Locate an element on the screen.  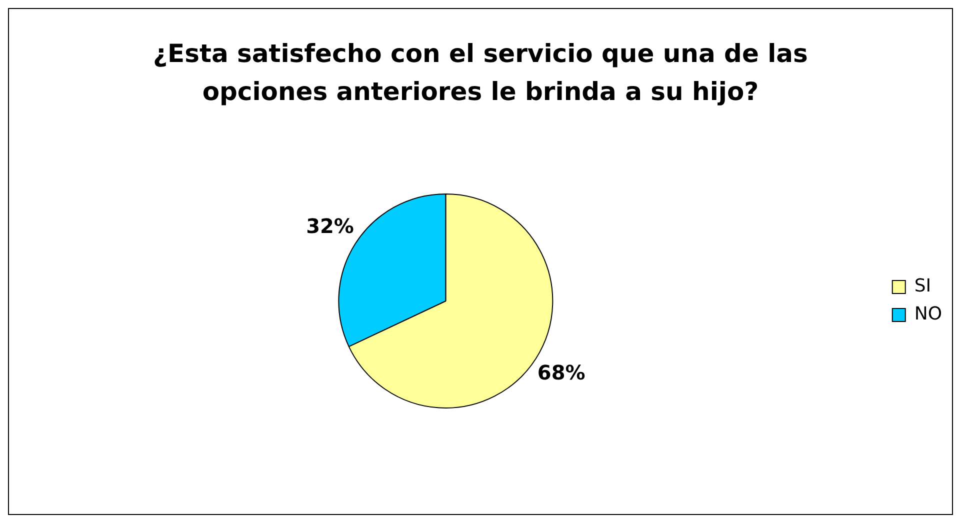
data-label: 32% is located at coordinates (330, 226).